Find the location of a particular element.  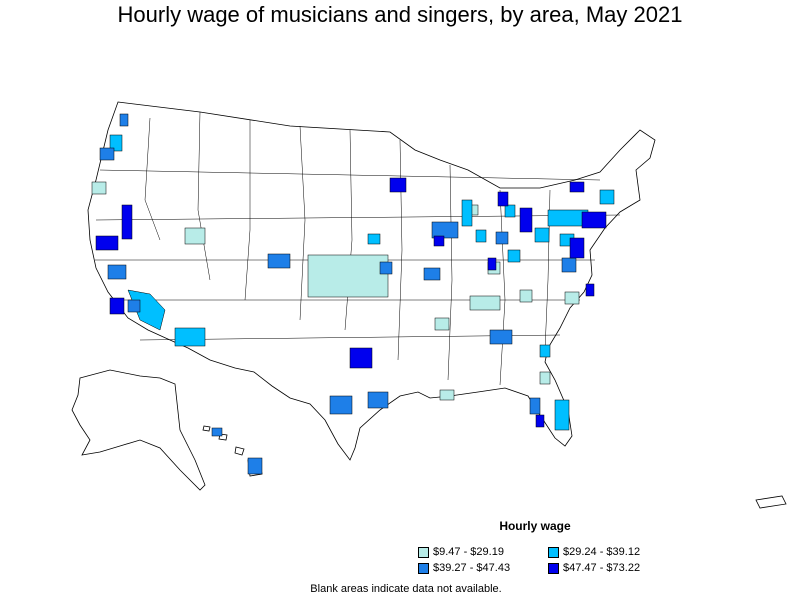

legend-item-1: $9.47 - $29.19 is located at coordinates (461, 552).